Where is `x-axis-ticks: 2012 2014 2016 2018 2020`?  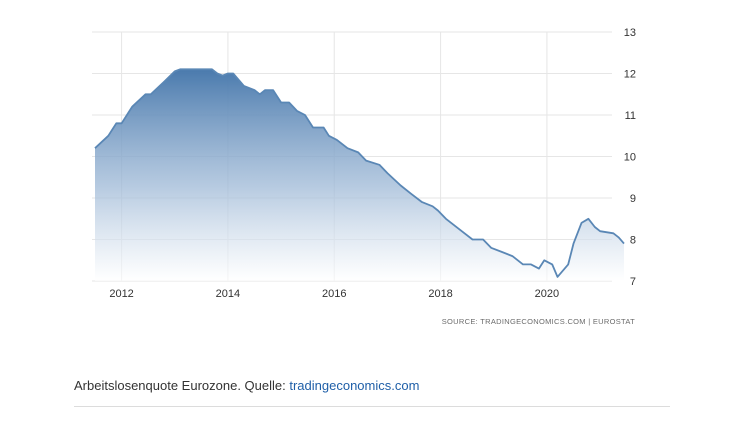
x-axis-ticks: 2012 2014 2016 2018 2020 is located at coordinates (334, 294).